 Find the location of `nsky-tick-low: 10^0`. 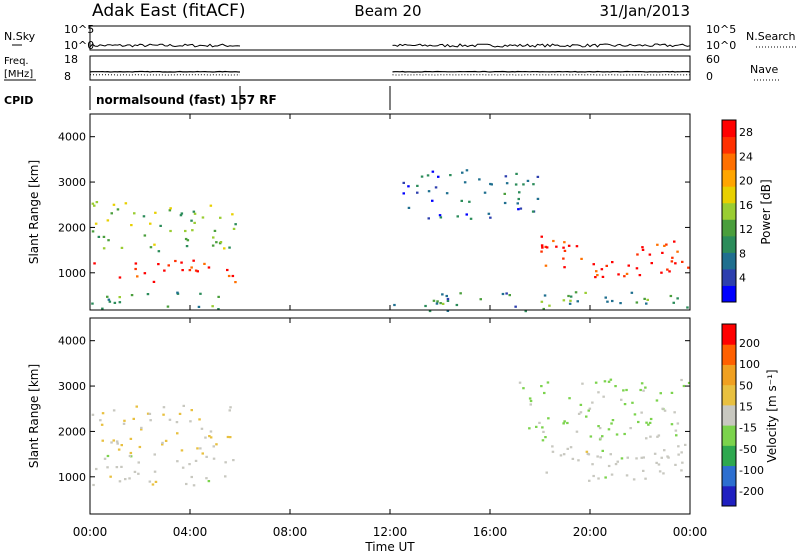

nsky-tick-low: 10^0 is located at coordinates (79, 45).